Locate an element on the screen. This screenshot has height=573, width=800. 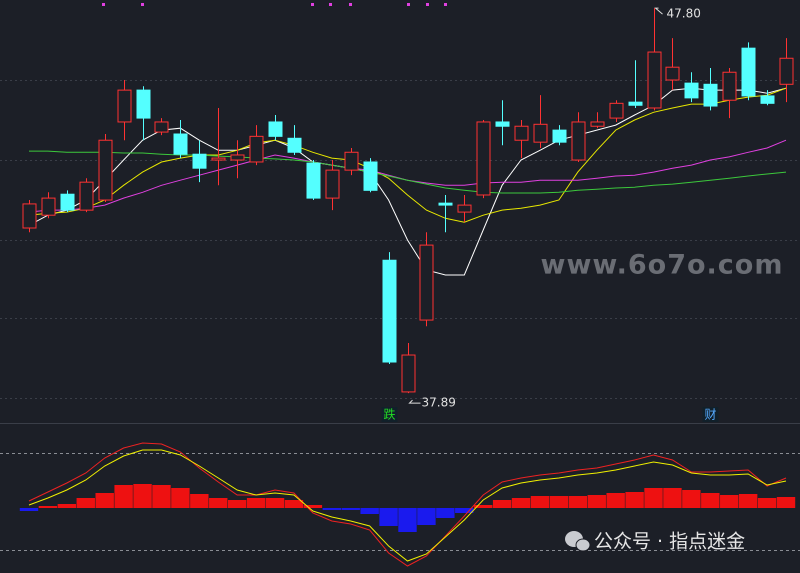
watermark: www.6o7o.com is located at coordinates (662, 265).